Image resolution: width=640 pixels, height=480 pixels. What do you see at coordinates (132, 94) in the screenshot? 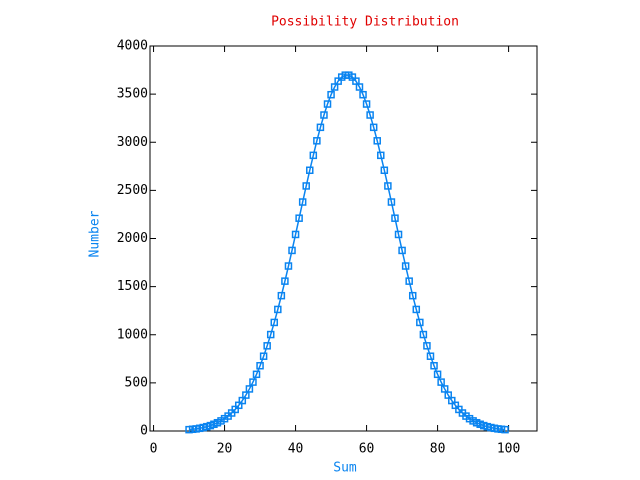
I see `y-tick-label: 3500` at bounding box center [132, 94].